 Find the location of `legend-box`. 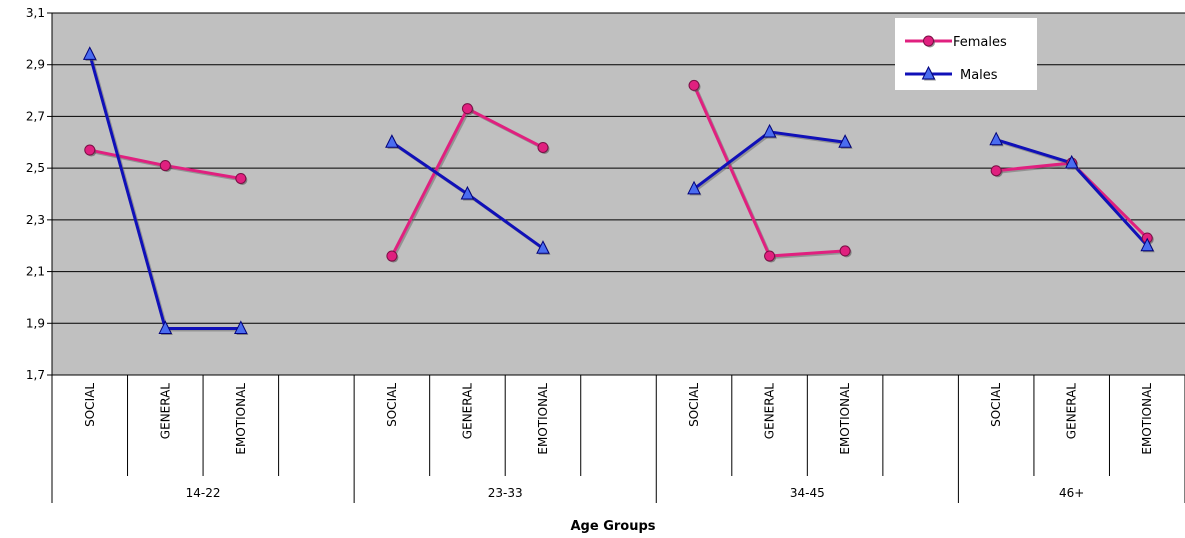

legend-box is located at coordinates (966, 54).